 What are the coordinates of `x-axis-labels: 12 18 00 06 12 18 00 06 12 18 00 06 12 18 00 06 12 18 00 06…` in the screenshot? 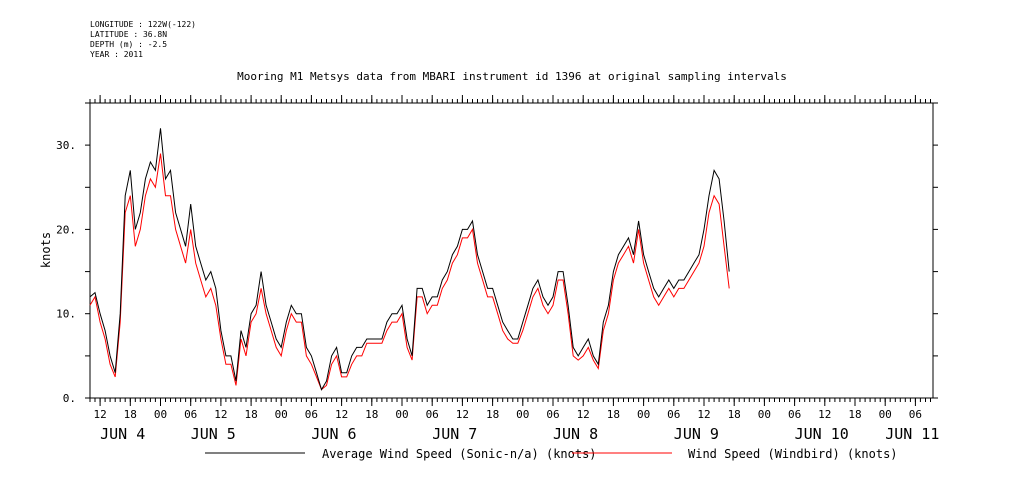 It's located at (516, 425).